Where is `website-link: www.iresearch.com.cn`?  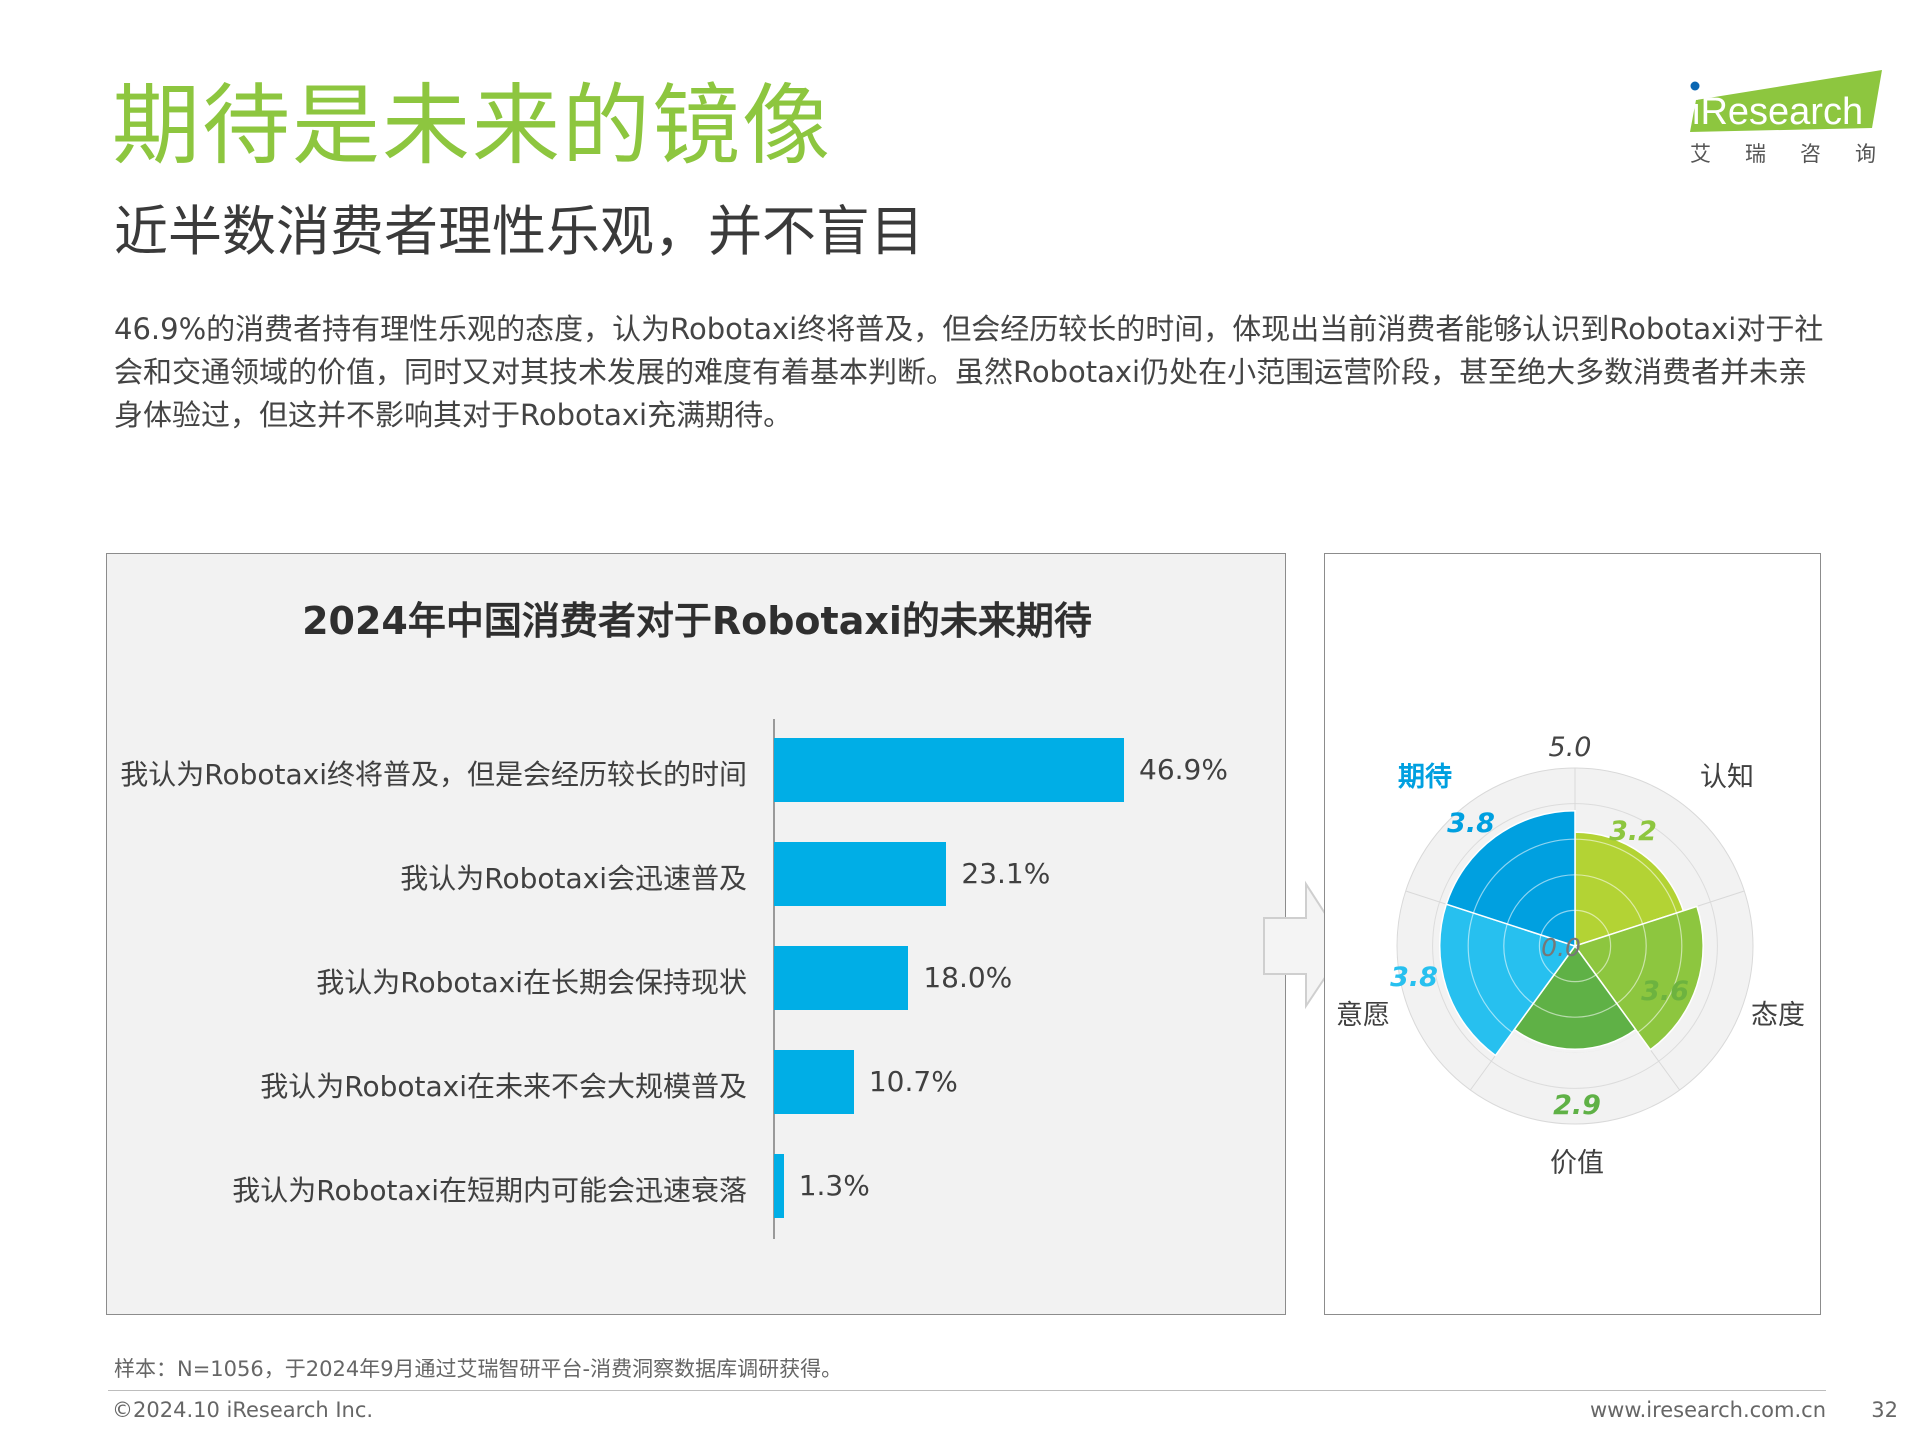
website-link: www.iresearch.com.cn is located at coordinates (1707, 1410).